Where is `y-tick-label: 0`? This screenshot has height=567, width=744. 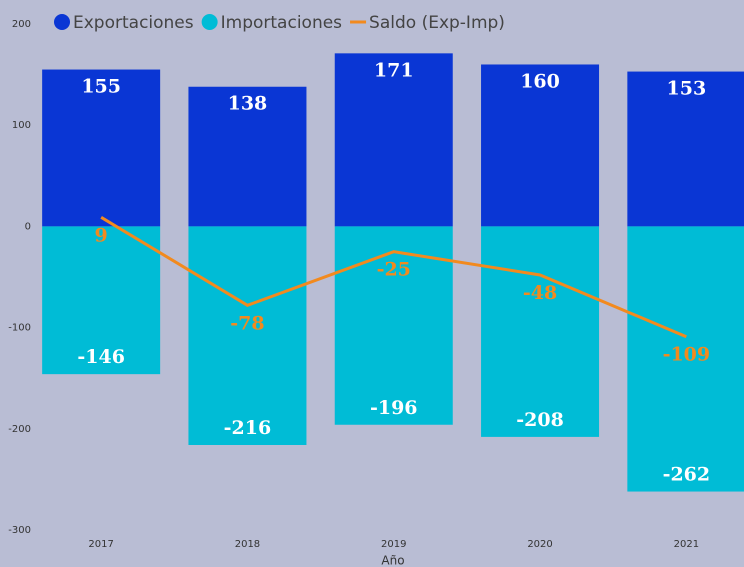
y-tick-label: 0 is located at coordinates (28, 226).